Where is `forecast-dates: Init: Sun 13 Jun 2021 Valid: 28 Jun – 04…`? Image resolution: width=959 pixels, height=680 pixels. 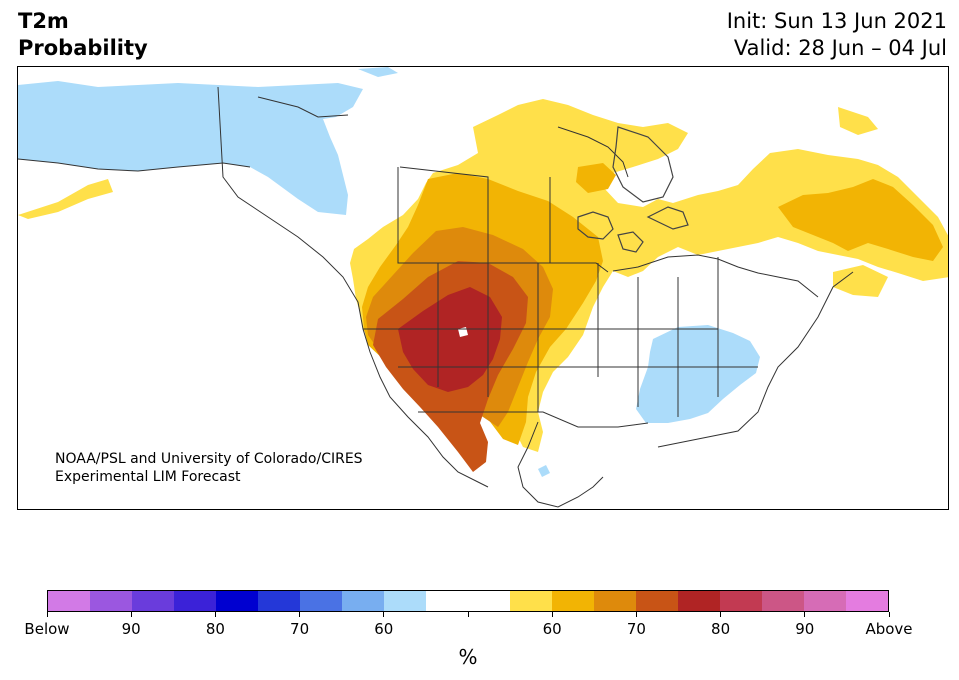
forecast-dates: Init: Sun 13 Jun 2021 Valid: 28 Jun – 04… is located at coordinates (837, 35).